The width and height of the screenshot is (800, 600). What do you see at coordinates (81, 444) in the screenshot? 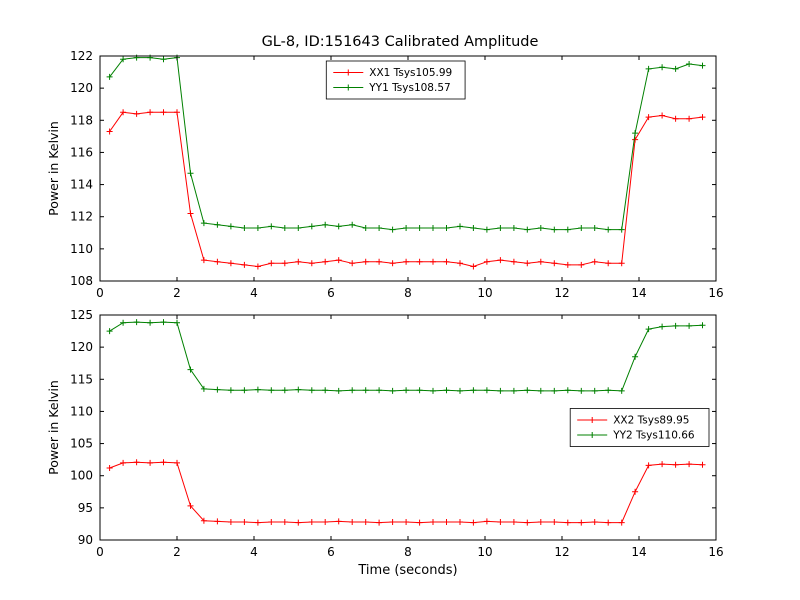
I see `y-tick-label: 105` at bounding box center [81, 444].